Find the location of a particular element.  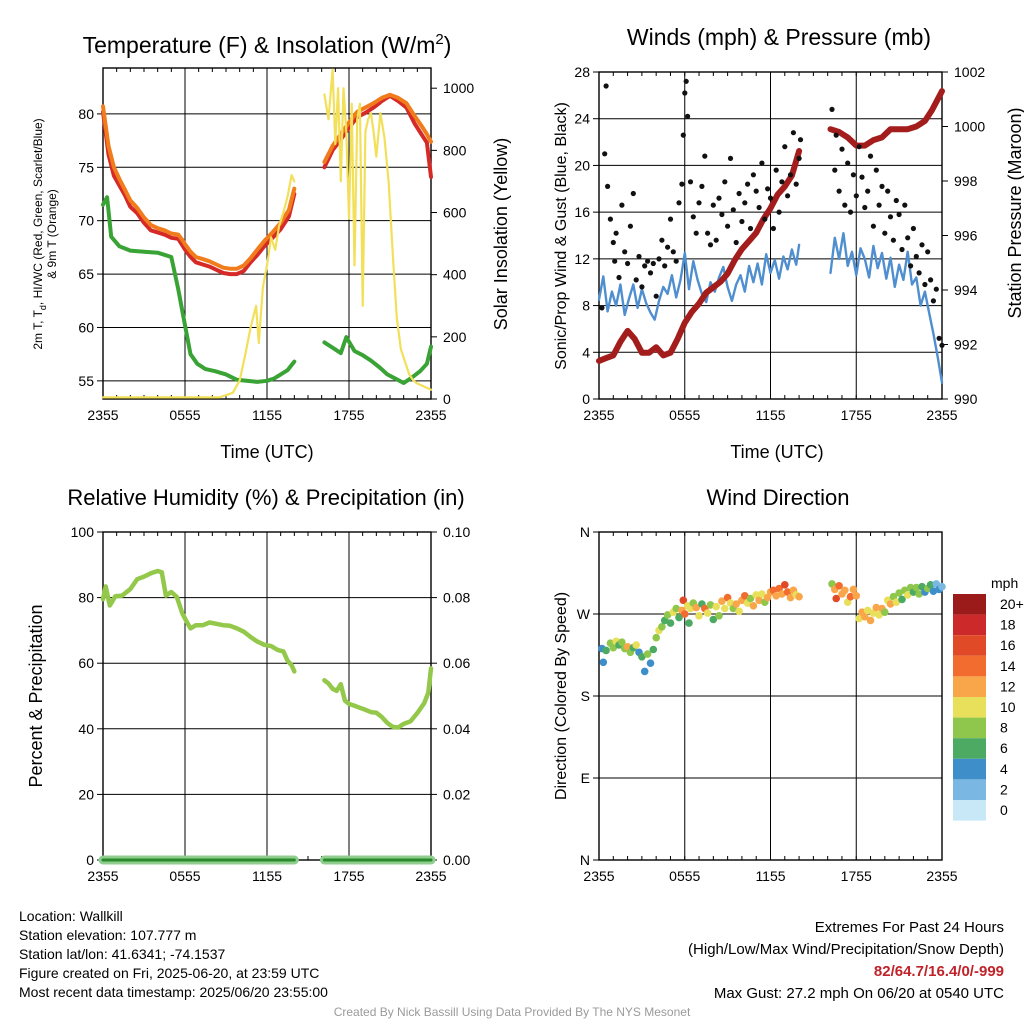

dir-yaxis-label: Direction (Colored By Speed) is located at coordinates (561, 696).